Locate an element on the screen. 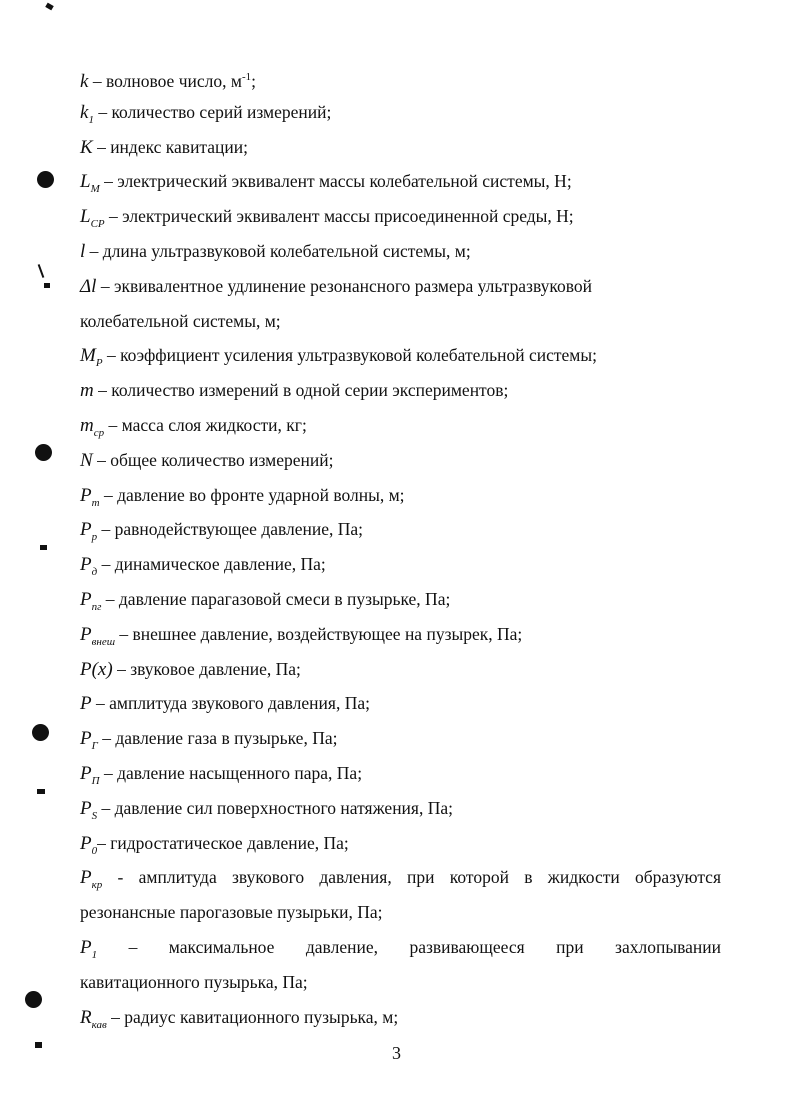  definition-line: mср – масса слоя жидкости, кг; is located at coordinates (400, 425).